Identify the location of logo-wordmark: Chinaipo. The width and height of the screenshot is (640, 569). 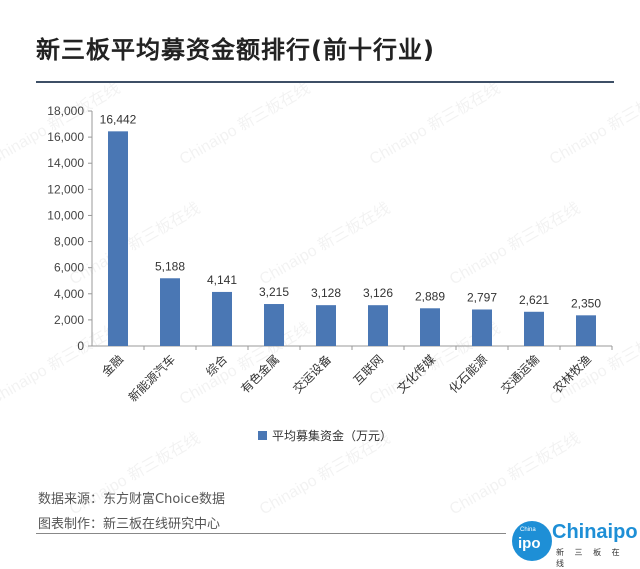
(595, 532).